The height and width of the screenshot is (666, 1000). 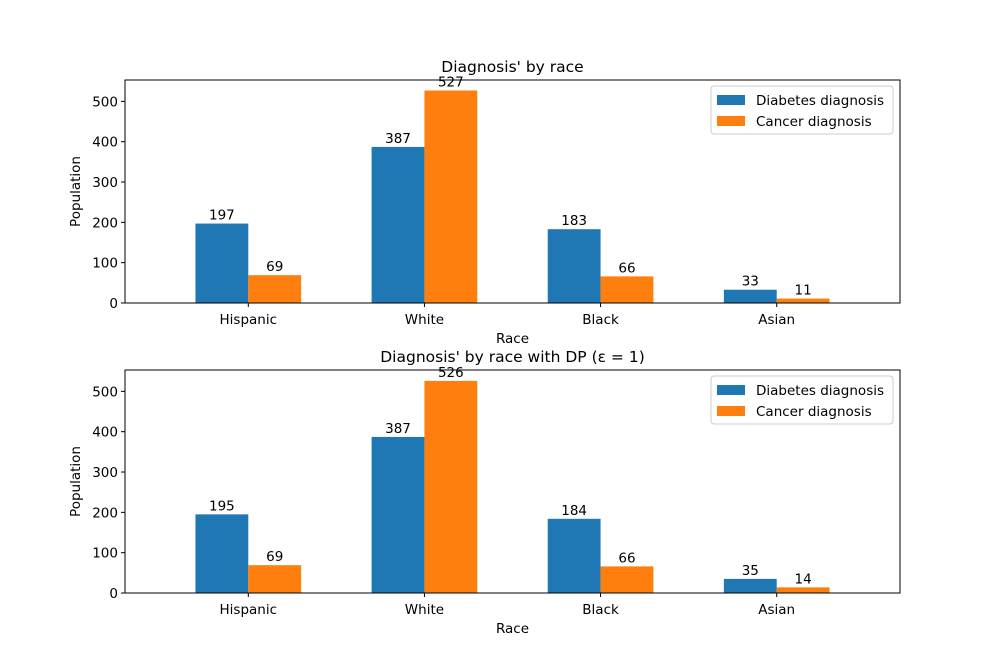 What do you see at coordinates (803, 291) in the screenshot?
I see `data-label-cancer-asian: 11` at bounding box center [803, 291].